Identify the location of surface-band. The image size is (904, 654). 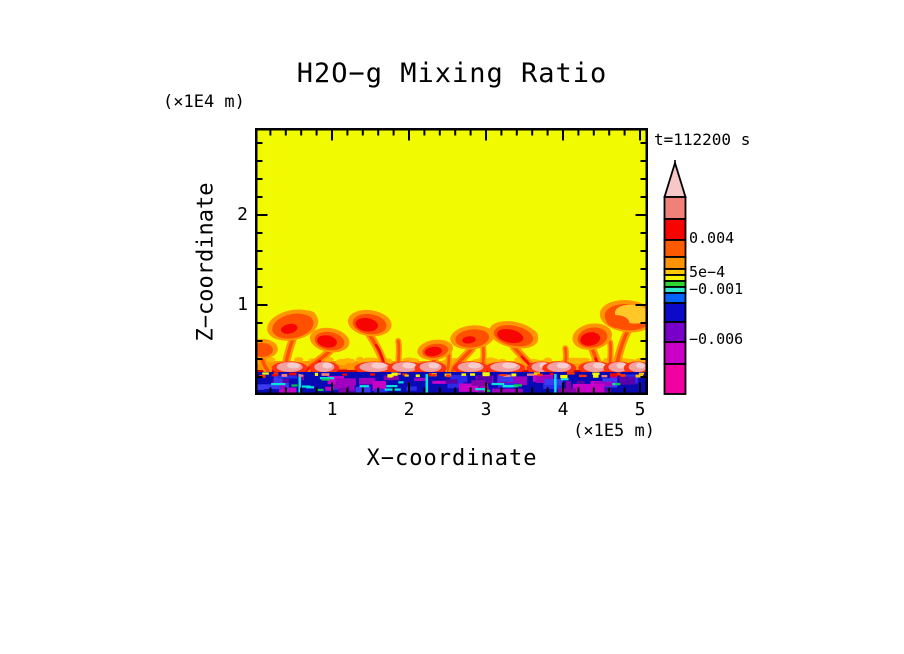
(451, 383).